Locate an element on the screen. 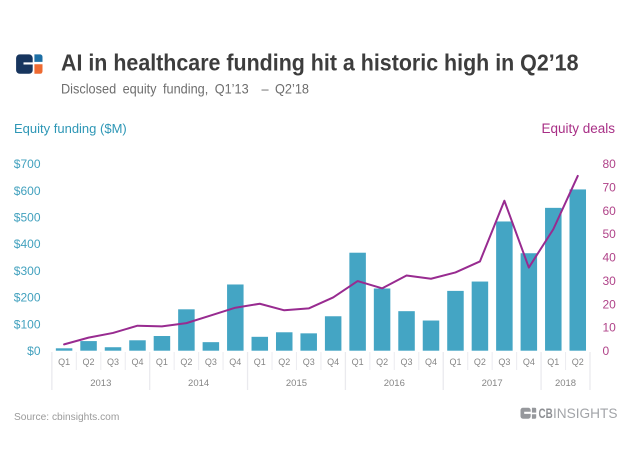  svg-text: INSIGHTS is located at coordinates (585, 413).